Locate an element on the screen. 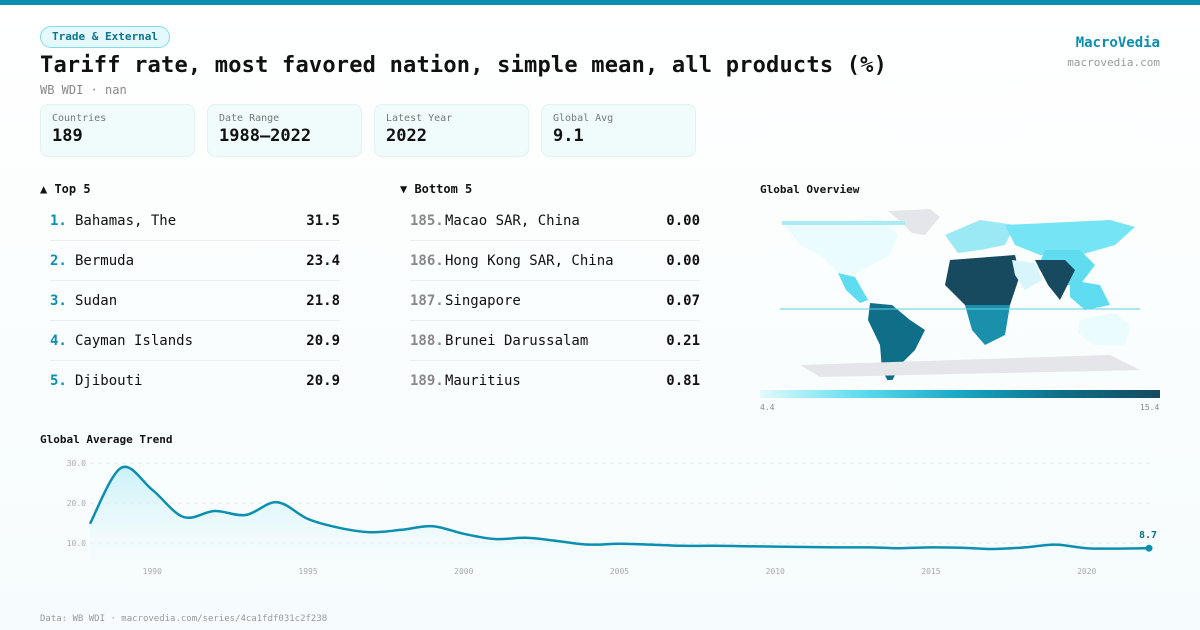  list-item: 186. Hong Kong SAR, China 0.00 is located at coordinates (555, 261).